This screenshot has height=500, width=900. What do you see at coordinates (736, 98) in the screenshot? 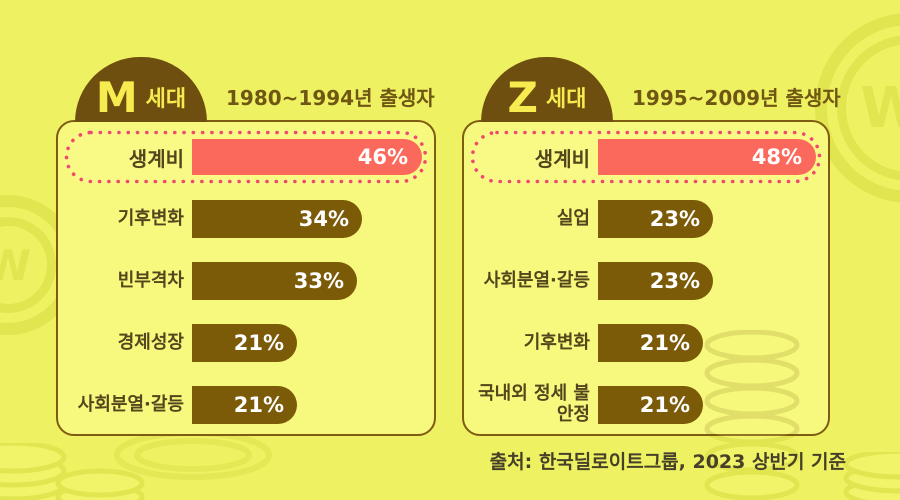
I see `birth-range-label: 1995~2009년 출생자` at bounding box center [736, 98].